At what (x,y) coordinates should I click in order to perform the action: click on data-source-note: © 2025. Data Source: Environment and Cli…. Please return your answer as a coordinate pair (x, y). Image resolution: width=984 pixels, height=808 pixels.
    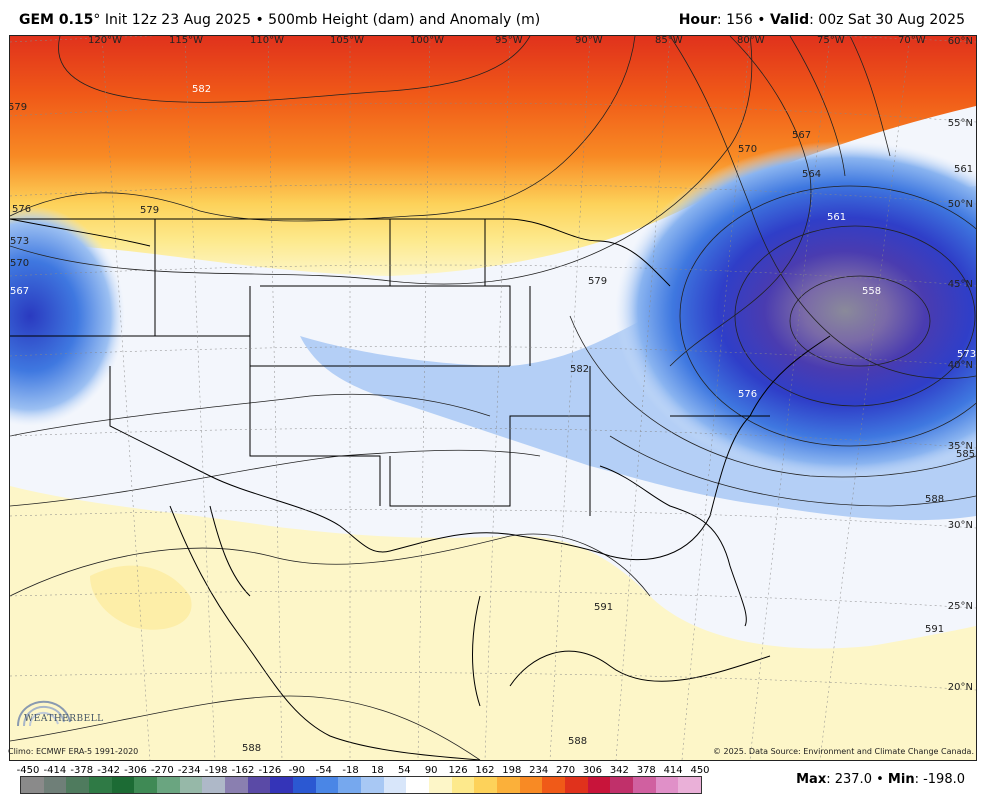
    Looking at the image, I should click on (843, 751).